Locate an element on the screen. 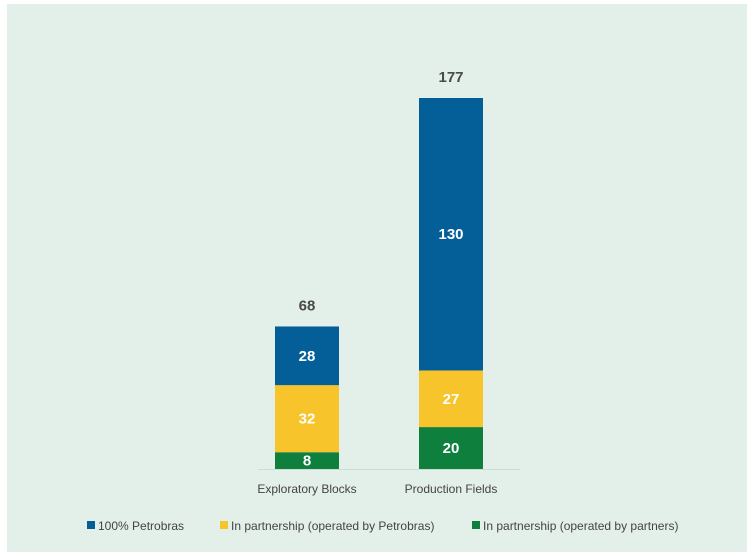 The height and width of the screenshot is (556, 753). legend-label: In partnership (operated by Petrobras) is located at coordinates (332, 526).